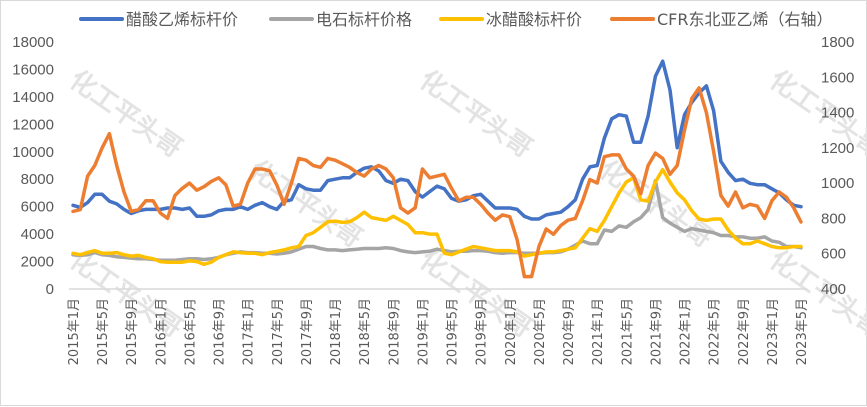 This screenshot has height=407, width=867. Describe the element at coordinates (598, 331) in the screenshot. I see `x-axis-tick-label: 2021年1月` at that location.